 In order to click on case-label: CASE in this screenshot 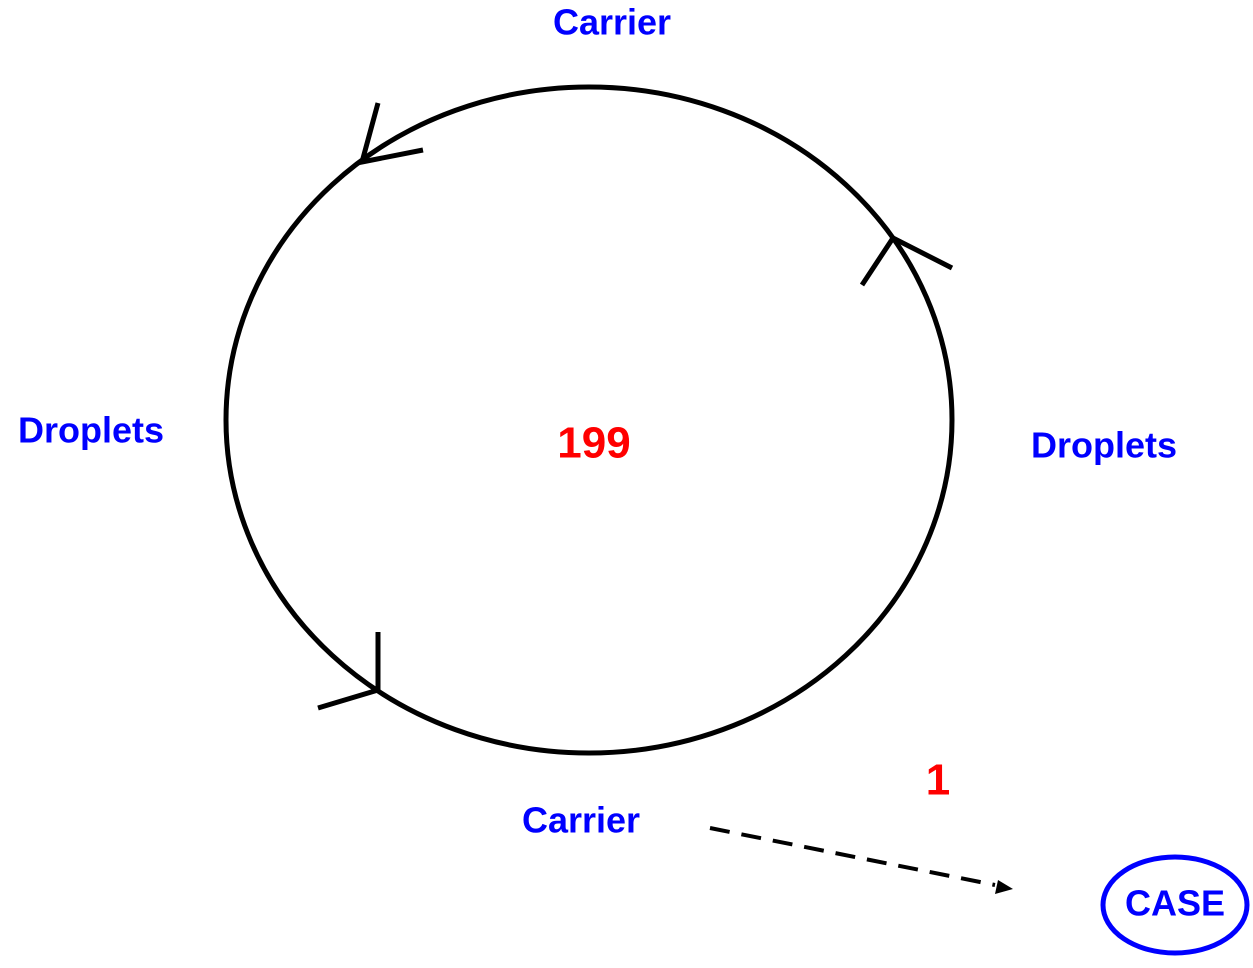, I will do `click(1175, 903)`.